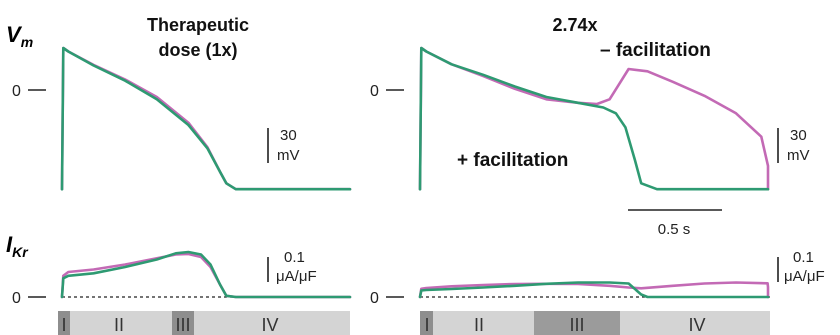 The width and height of the screenshot is (840, 335). I want to click on ikr-left-scale-value: 0.1, so click(294, 257).